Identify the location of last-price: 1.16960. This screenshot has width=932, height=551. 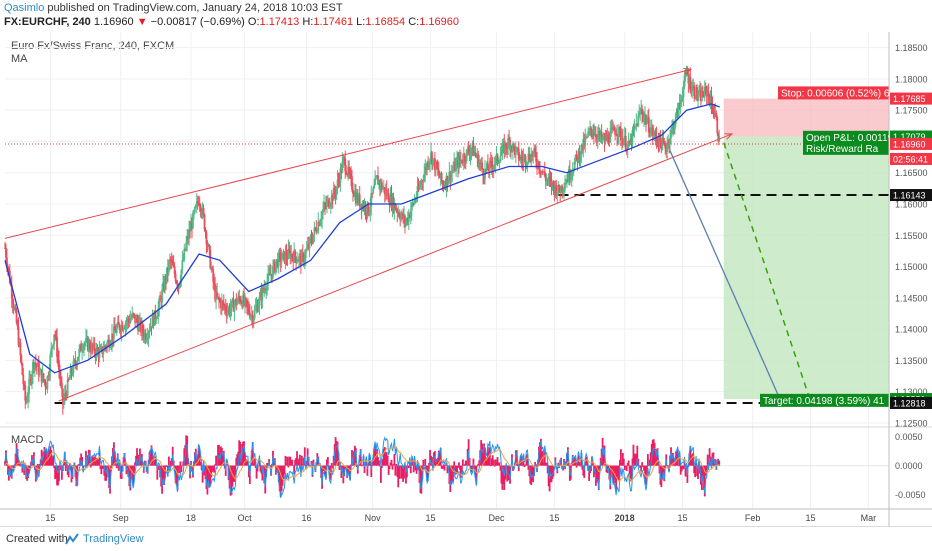
(113, 22).